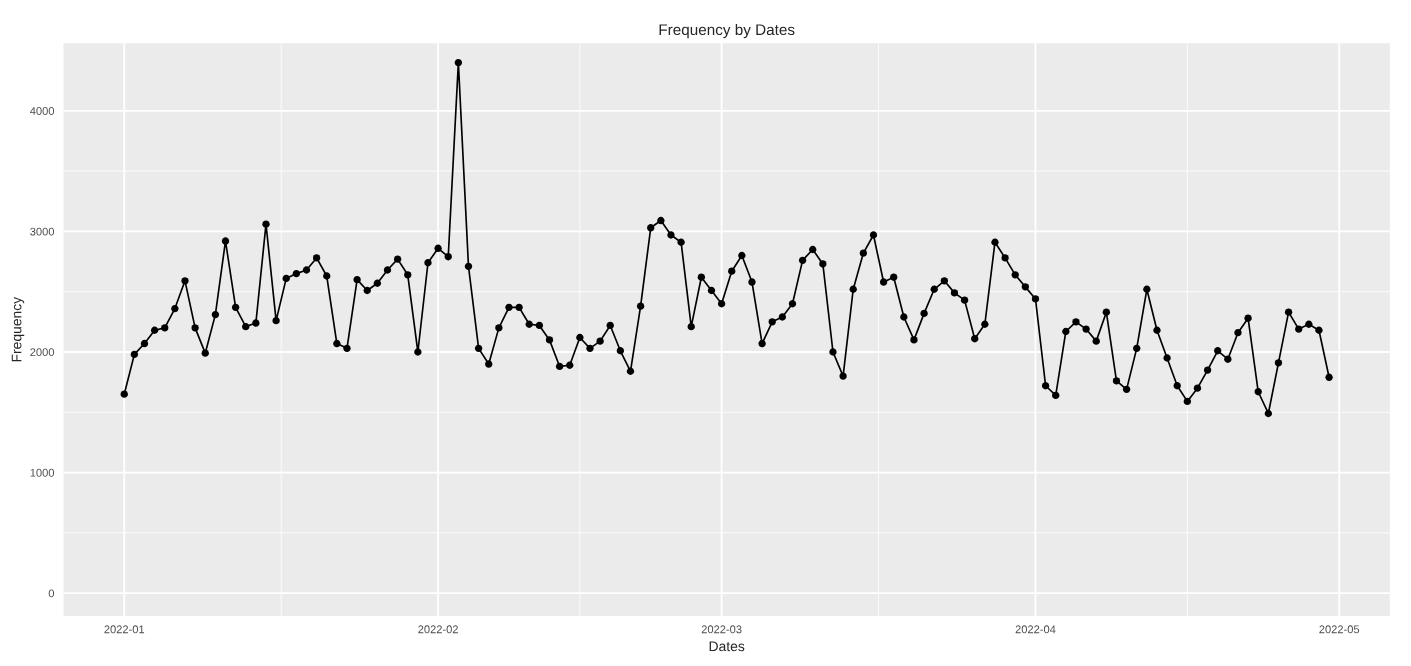 The height and width of the screenshot is (666, 1411). What do you see at coordinates (18, 329) in the screenshot?
I see `y-axis-title: Frequency` at bounding box center [18, 329].